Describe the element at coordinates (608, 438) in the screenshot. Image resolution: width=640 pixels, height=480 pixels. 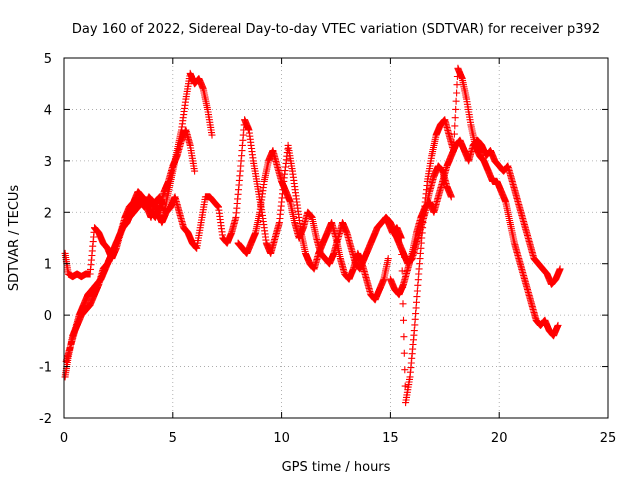
I see `x-tick-label: 25` at that location.